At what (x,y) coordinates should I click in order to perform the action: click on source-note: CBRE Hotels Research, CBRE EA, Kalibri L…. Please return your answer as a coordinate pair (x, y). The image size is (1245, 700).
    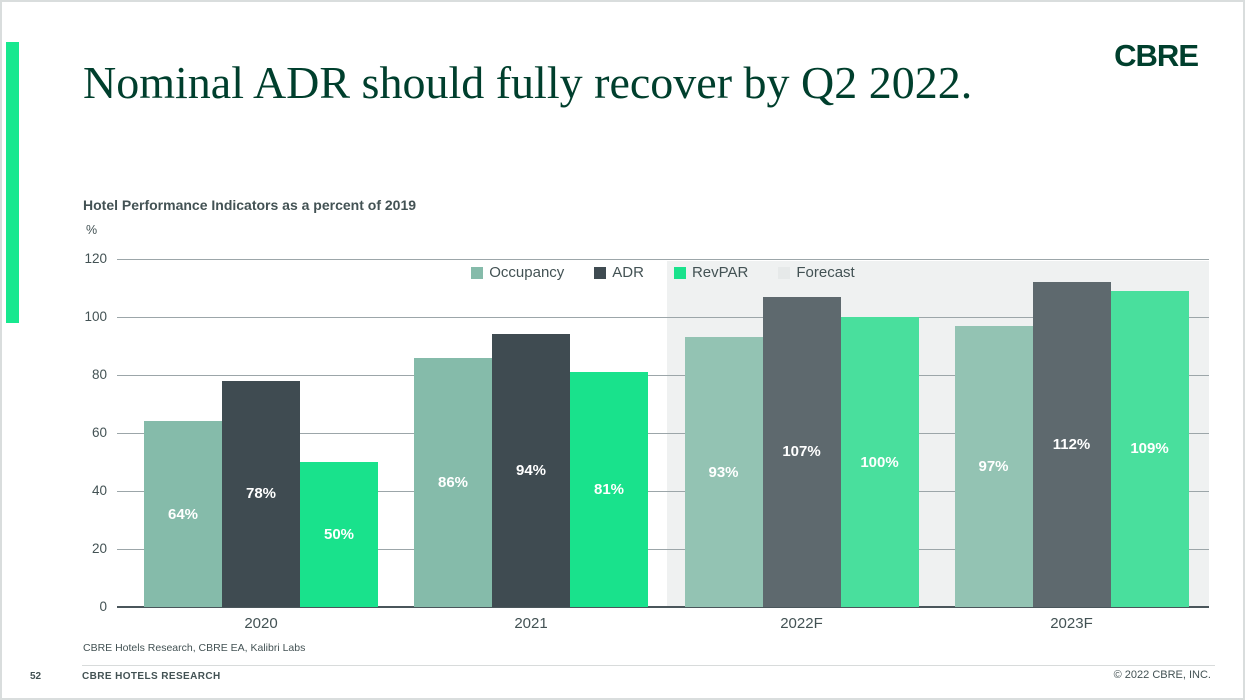
    Looking at the image, I should click on (194, 648).